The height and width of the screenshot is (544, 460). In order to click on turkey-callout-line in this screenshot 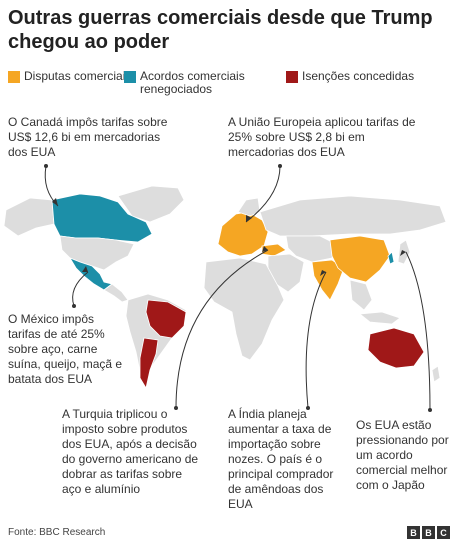, I will do `click(222, 329)`.